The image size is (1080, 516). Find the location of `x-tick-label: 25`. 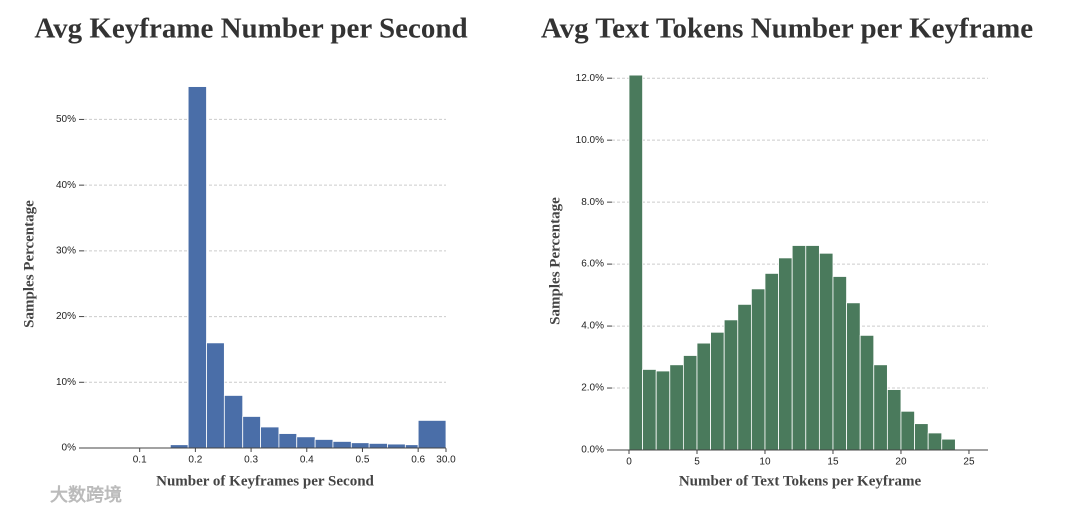

x-tick-label: 25 is located at coordinates (969, 462).